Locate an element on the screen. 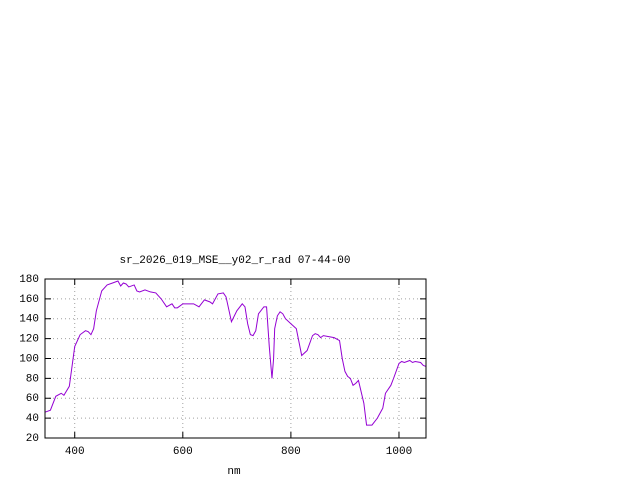 The height and width of the screenshot is (480, 640). y-tick-label: 80 is located at coordinates (32, 379).